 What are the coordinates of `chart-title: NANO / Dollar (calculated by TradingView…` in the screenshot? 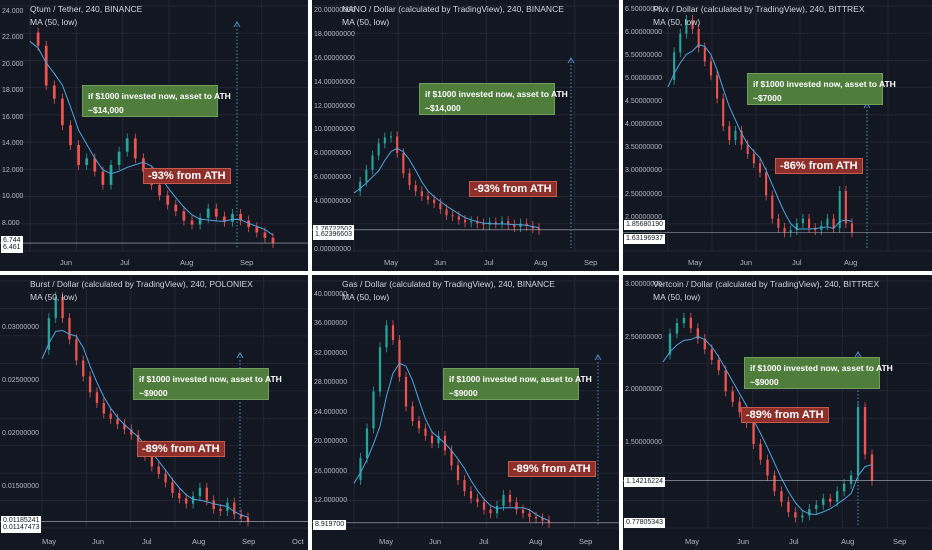 It's located at (453, 9).